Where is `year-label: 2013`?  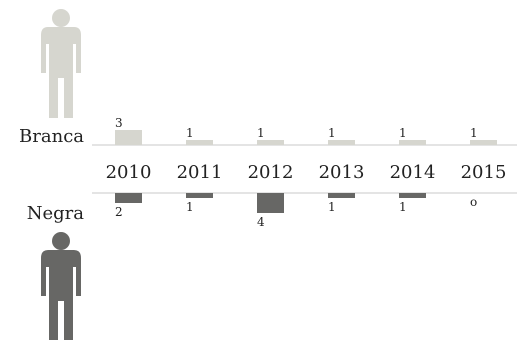 year-label: 2013 is located at coordinates (342, 172).